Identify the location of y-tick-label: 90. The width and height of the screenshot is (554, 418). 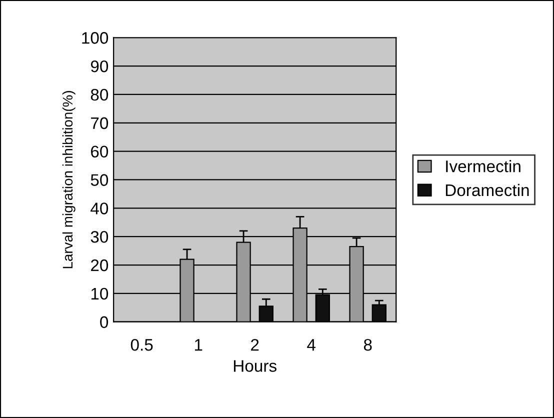
(99, 66).